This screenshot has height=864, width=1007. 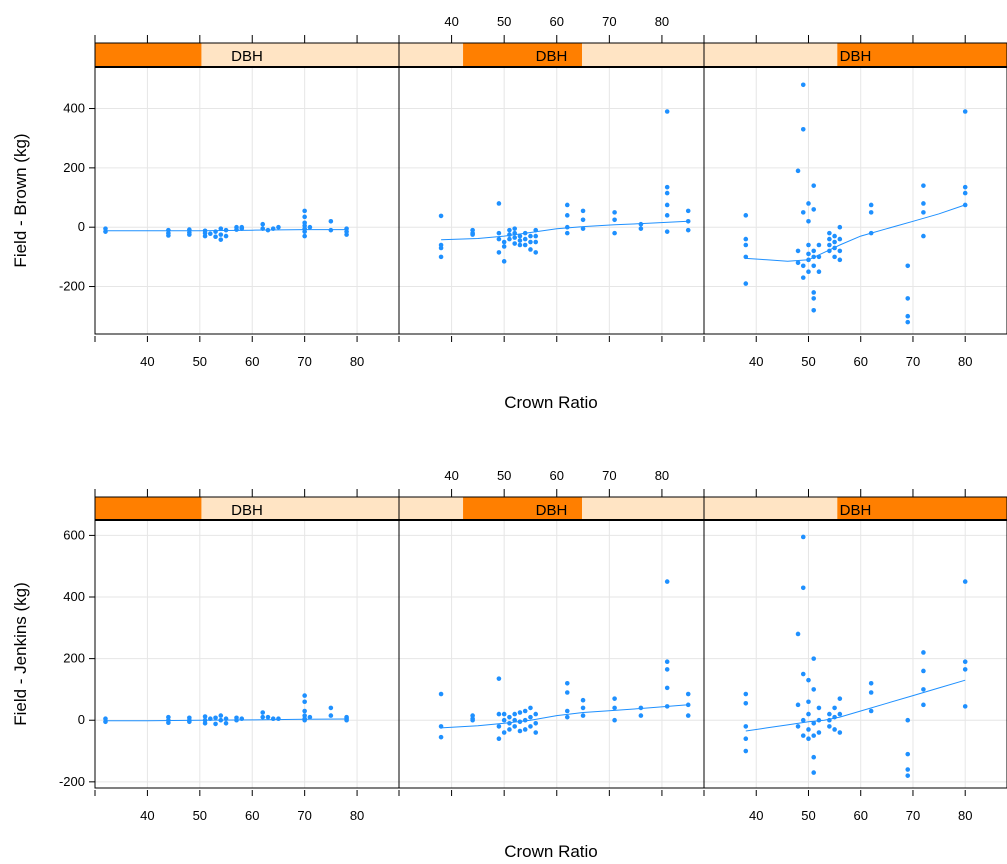 What do you see at coordinates (551, 402) in the screenshot?
I see `x-axis-title: Crown Ratio` at bounding box center [551, 402].